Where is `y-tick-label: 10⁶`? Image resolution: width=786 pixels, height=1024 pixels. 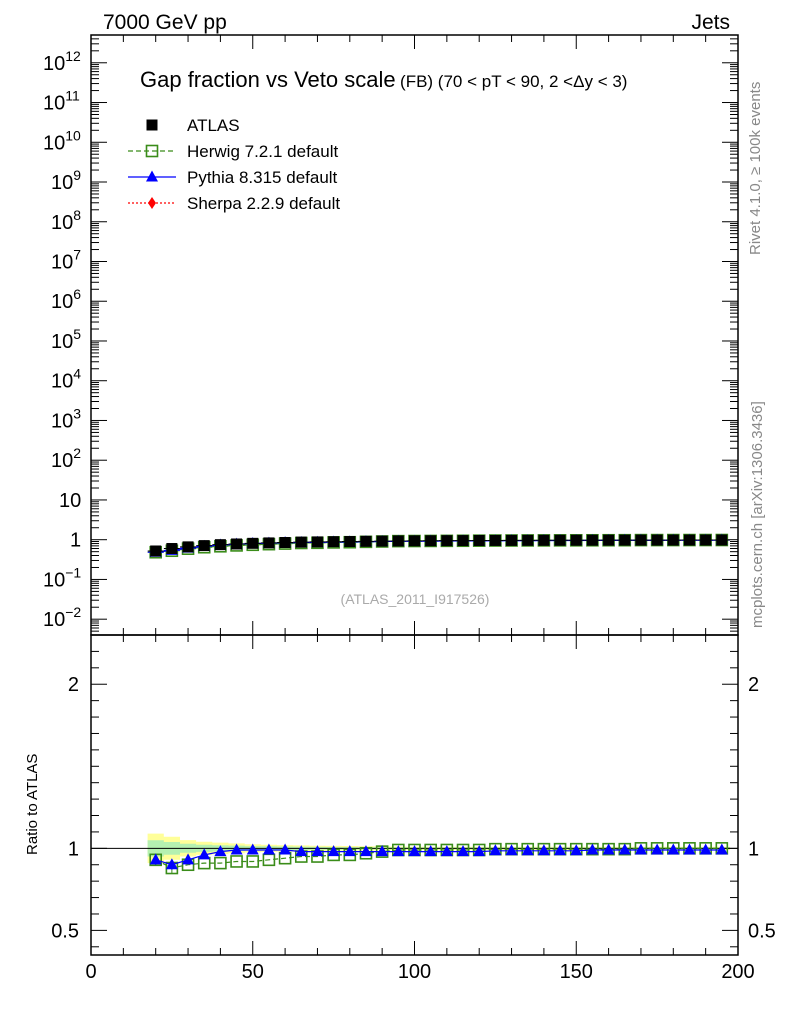 y-tick-label: 10⁶ is located at coordinates (66, 299).